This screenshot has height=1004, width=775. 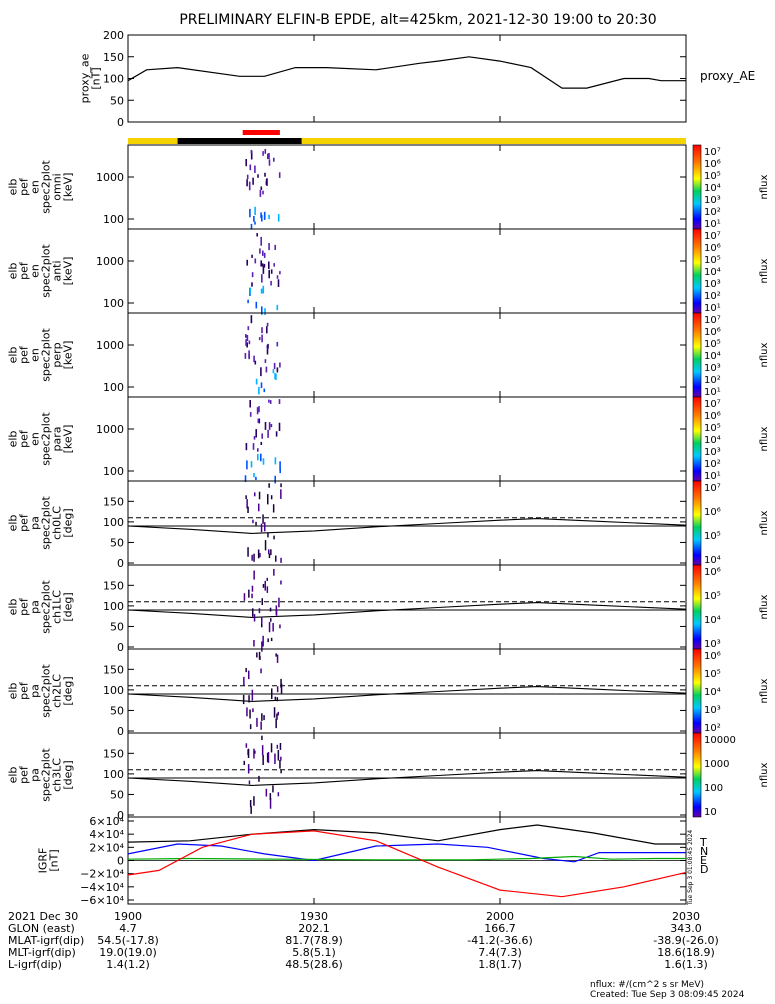 I want to click on footer-value: 2000, so click(x=500, y=916).